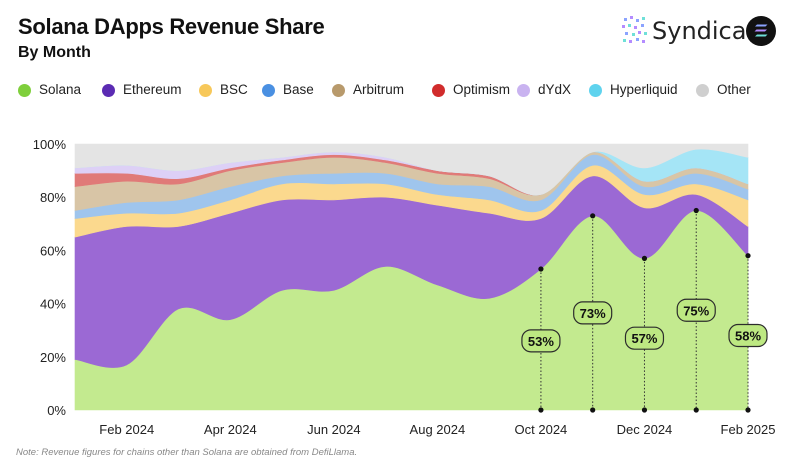 The image size is (800, 466). I want to click on annotation-label: 58%, so click(748, 336).